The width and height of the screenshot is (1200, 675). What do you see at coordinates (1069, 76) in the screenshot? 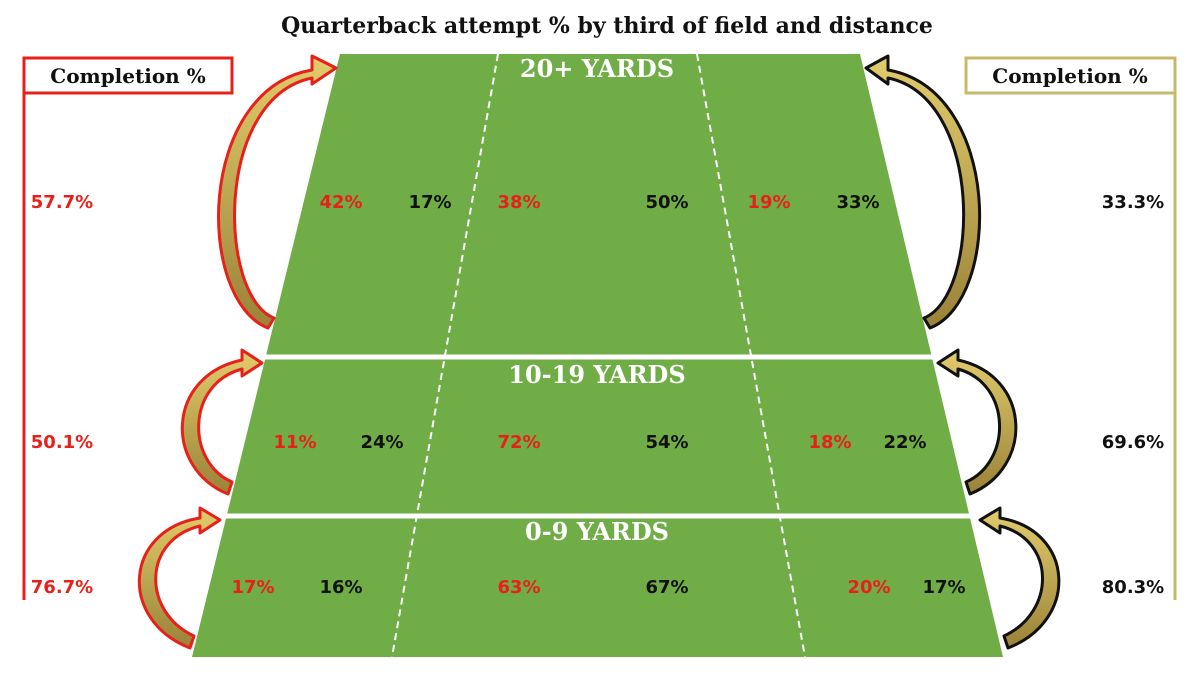
I see `right-header-label: Completion %` at bounding box center [1069, 76].